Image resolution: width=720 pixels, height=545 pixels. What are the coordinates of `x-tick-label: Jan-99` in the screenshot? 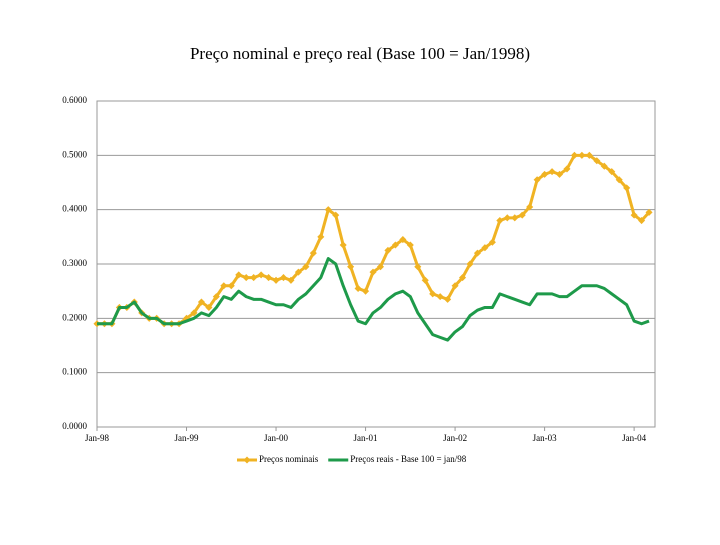 It's located at (187, 438).